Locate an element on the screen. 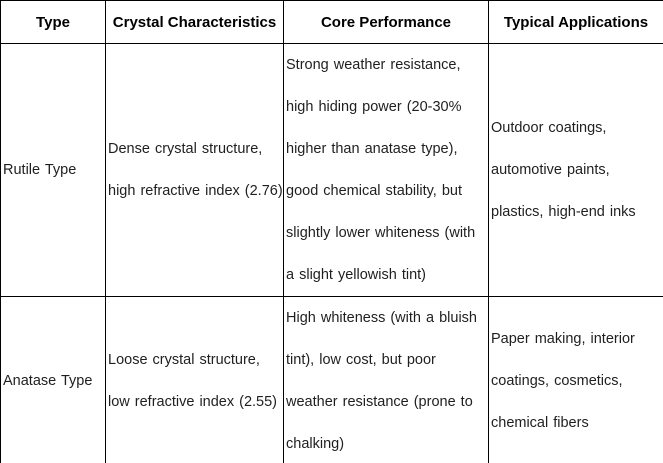  cell-rutile-type: Rutile Type is located at coordinates (53, 170).